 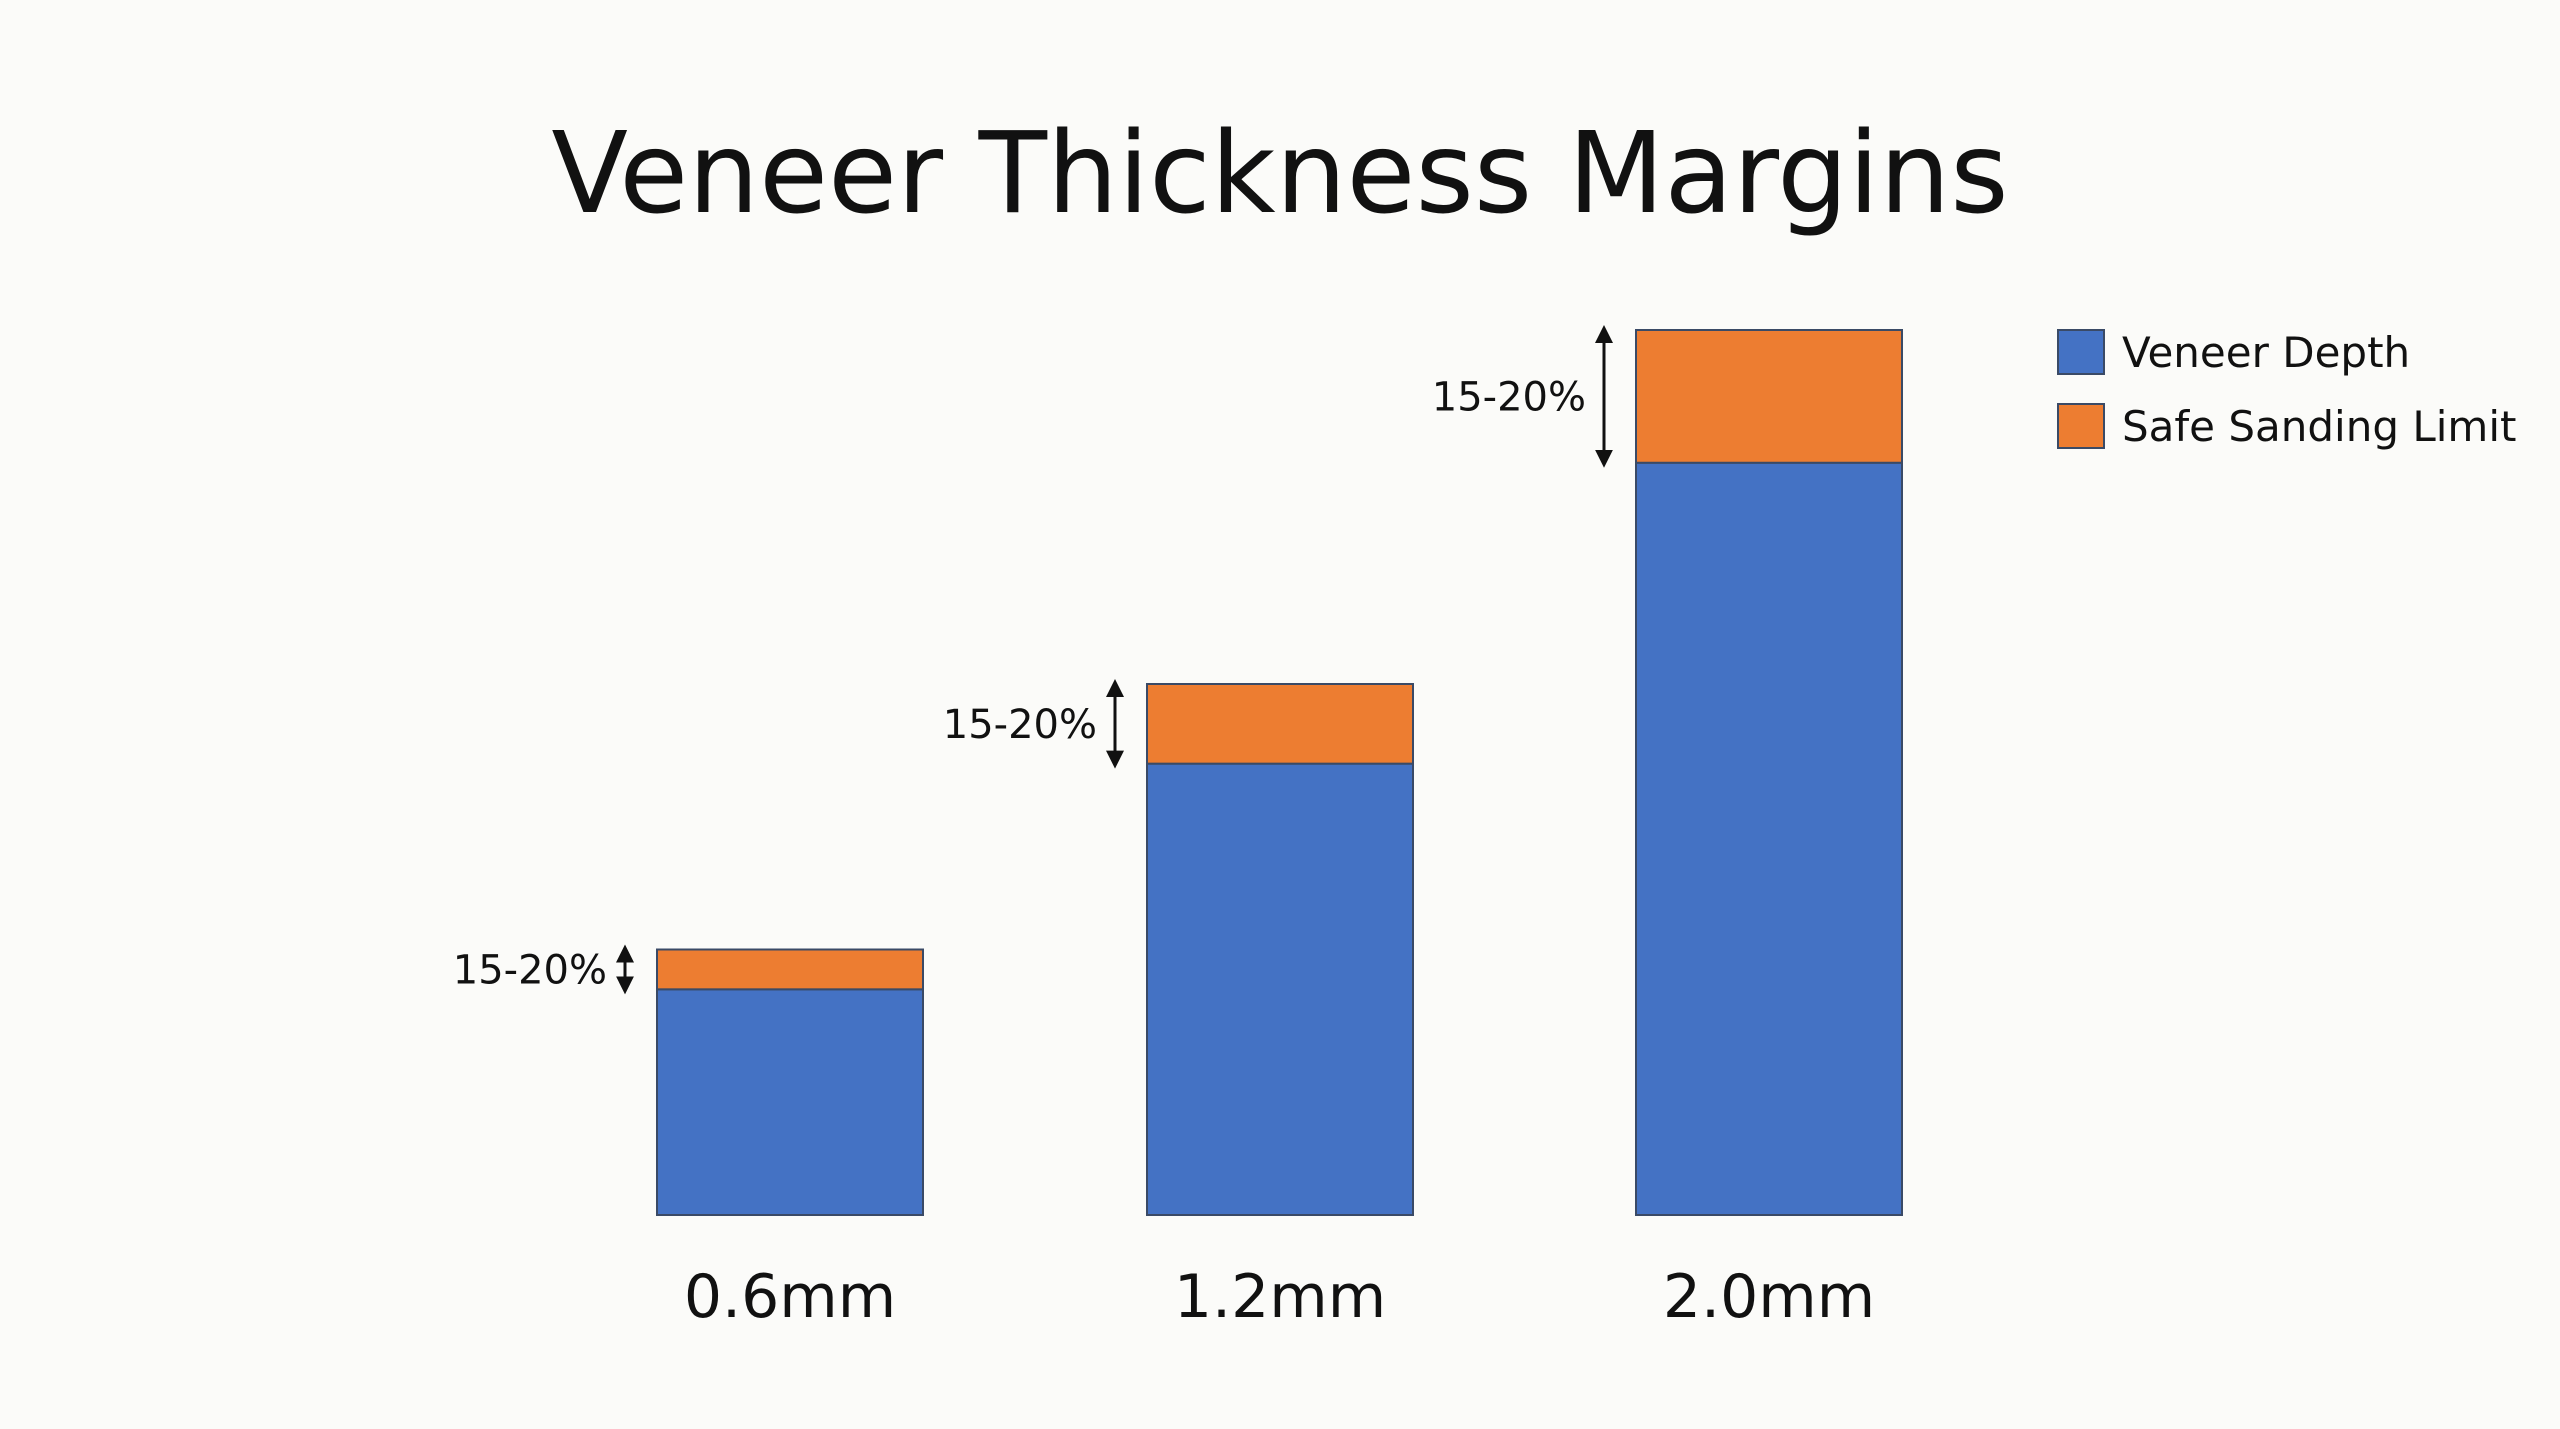 What do you see at coordinates (2319, 426) in the screenshot?
I see `legend-label-1: Safe Sanding Limit` at bounding box center [2319, 426].